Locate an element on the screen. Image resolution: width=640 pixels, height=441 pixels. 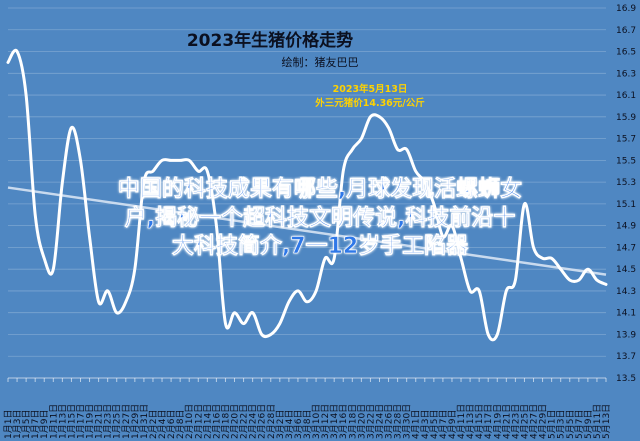
x-tick-label: 3月20日 is located at coordinates (361, 421).